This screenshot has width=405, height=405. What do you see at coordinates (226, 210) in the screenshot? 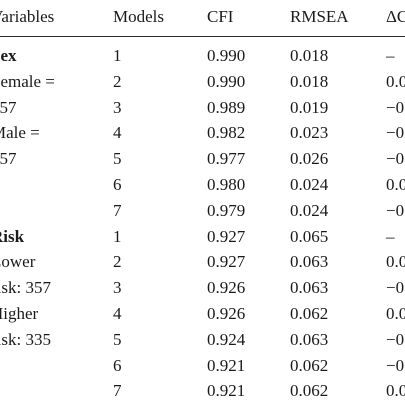
I see `cell-cfi: 0.979` at bounding box center [226, 210].